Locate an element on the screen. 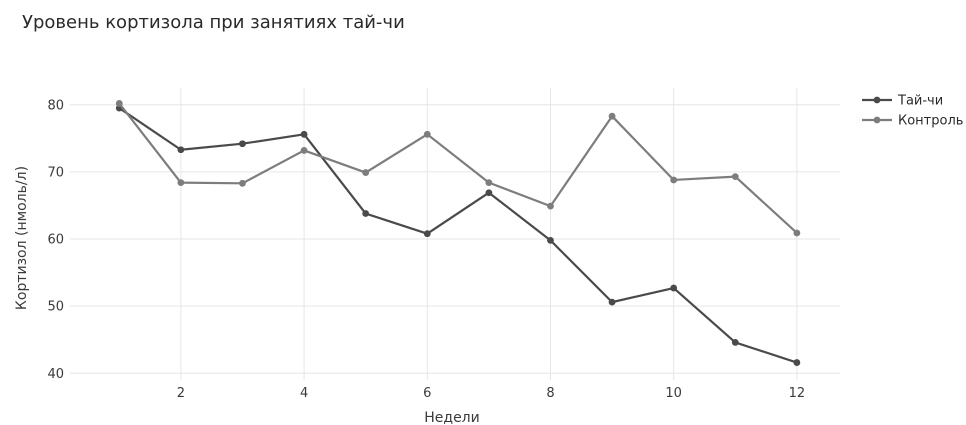 The height and width of the screenshot is (425, 966). legend-item: Тай-чи is located at coordinates (902, 101).